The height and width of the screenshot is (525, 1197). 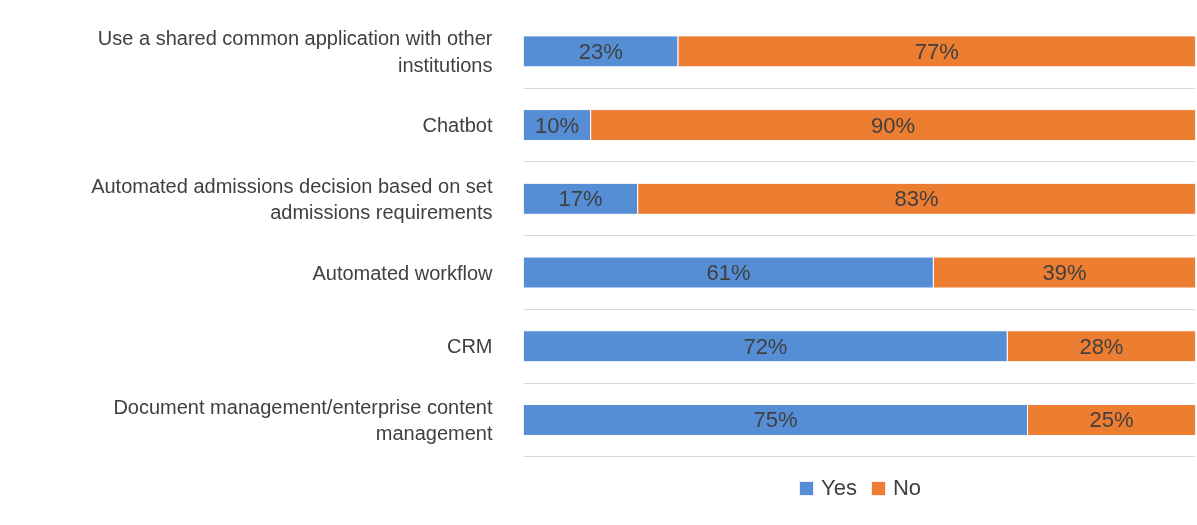 I want to click on legend-label: No, so click(x=907, y=488).